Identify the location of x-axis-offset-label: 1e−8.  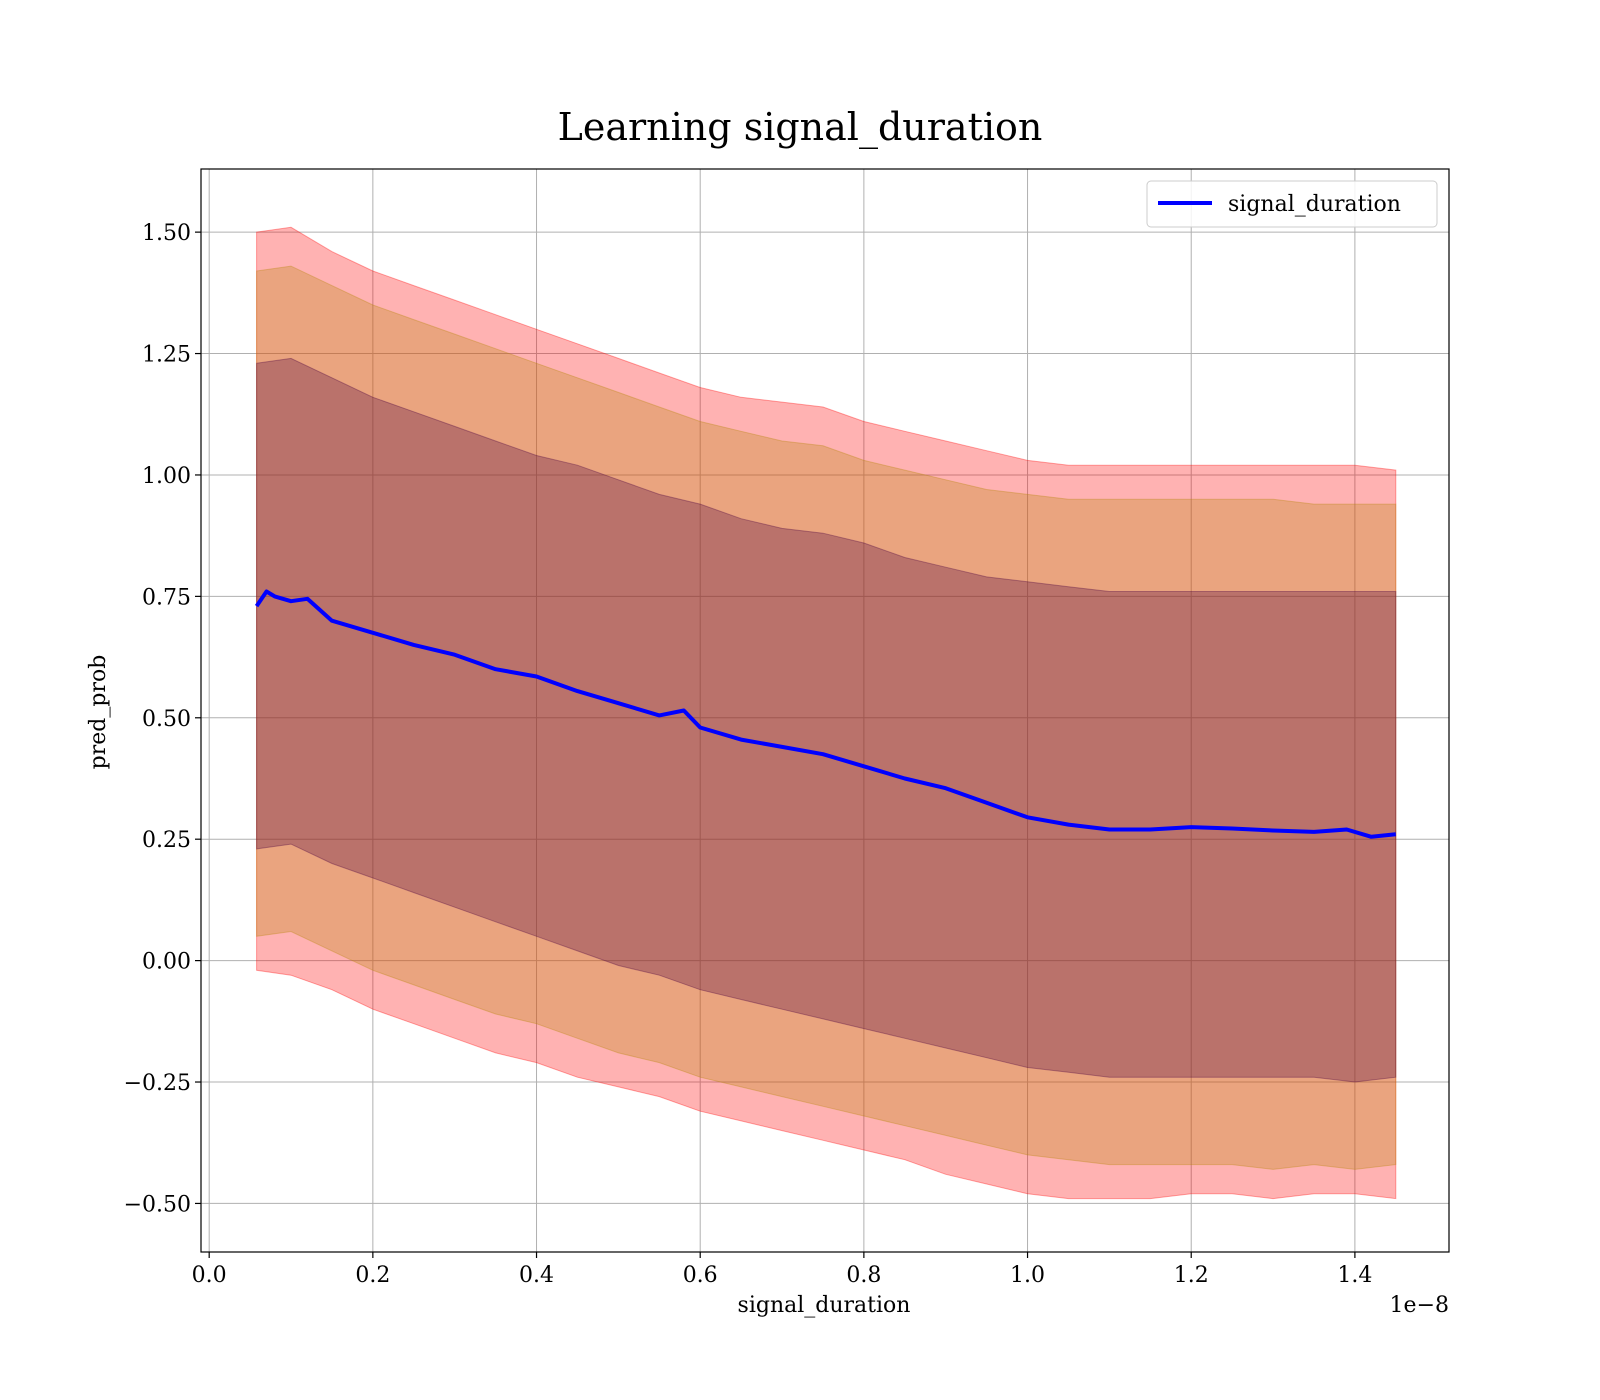
(1419, 1305).